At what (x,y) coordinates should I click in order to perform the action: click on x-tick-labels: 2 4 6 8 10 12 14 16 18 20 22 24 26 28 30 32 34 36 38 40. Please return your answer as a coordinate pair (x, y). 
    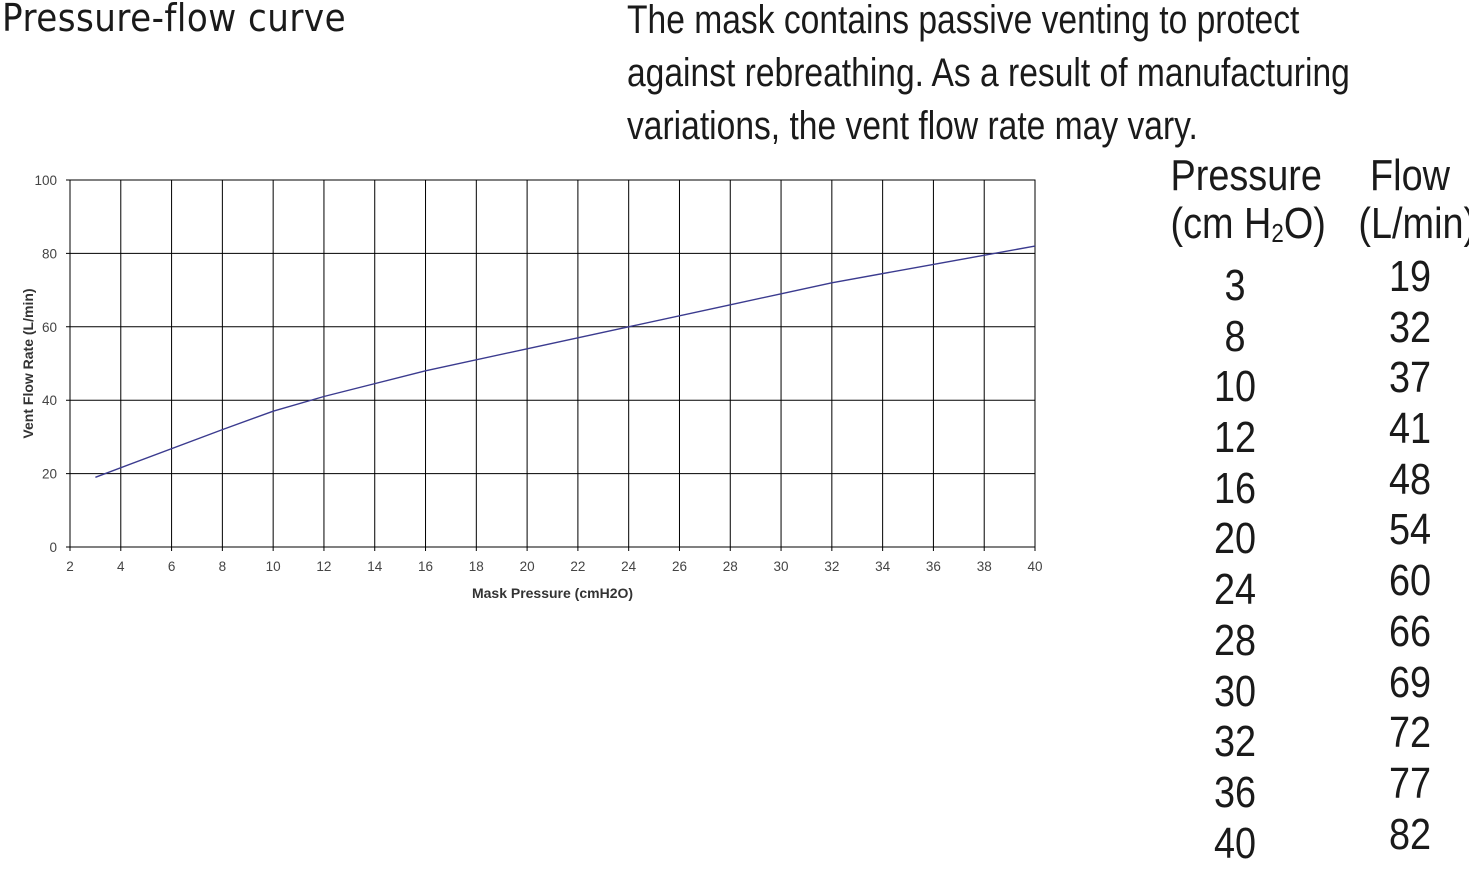
    Looking at the image, I should click on (554, 566).